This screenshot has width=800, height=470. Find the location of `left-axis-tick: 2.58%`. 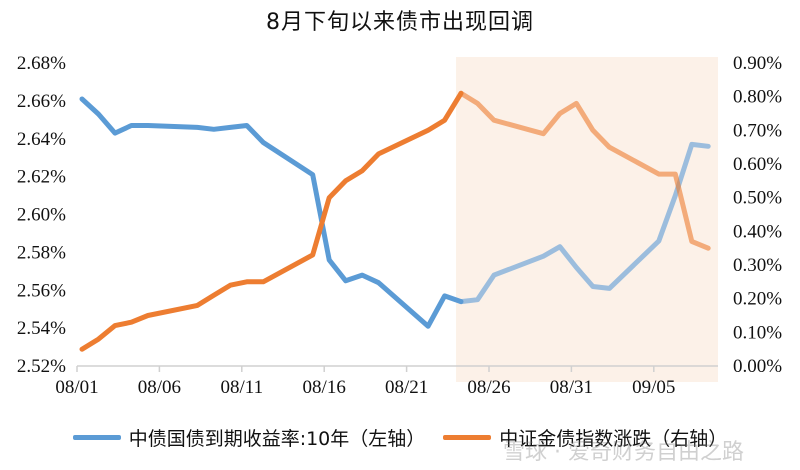

left-axis-tick: 2.58% is located at coordinates (41, 252).